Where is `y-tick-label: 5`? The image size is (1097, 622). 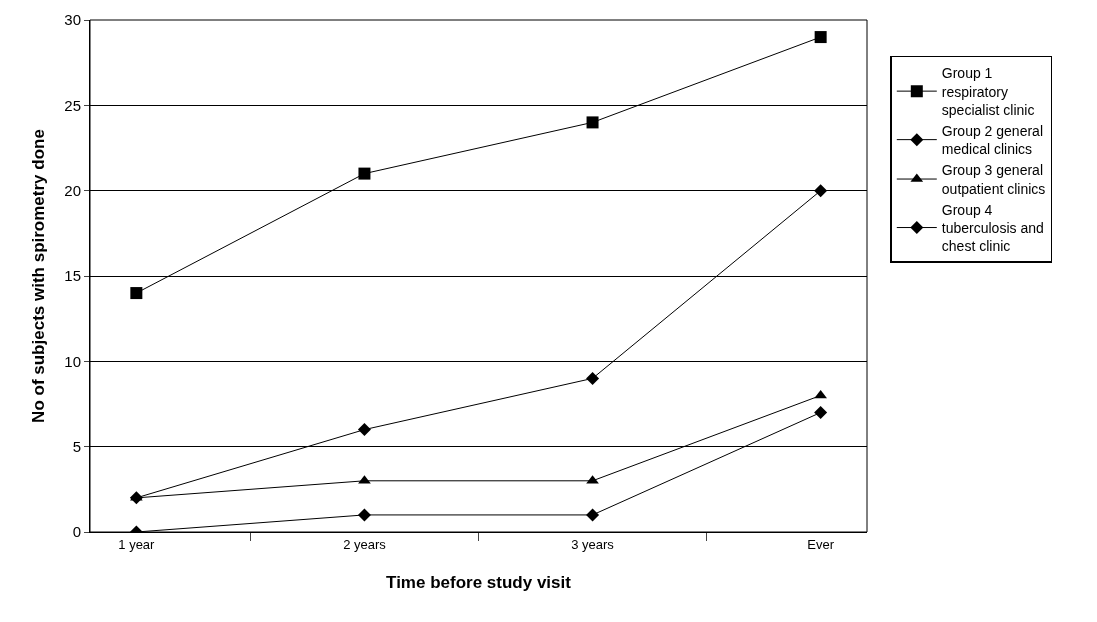
y-tick-label: 5 is located at coordinates (76, 446).